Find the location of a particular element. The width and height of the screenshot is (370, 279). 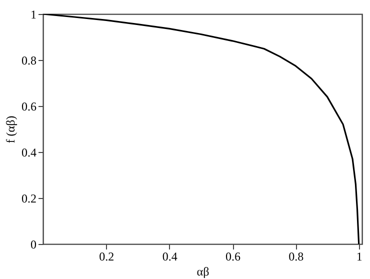

x-tick-label: 0.4 is located at coordinates (170, 257).